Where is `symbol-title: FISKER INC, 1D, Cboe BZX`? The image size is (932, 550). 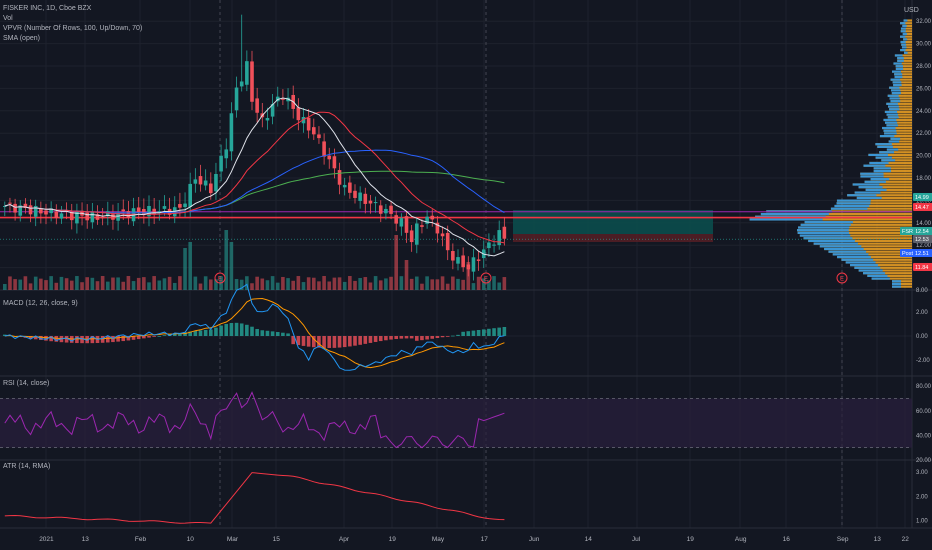
symbol-title: FISKER INC, 1D, Cboe BZX is located at coordinates (47, 8).